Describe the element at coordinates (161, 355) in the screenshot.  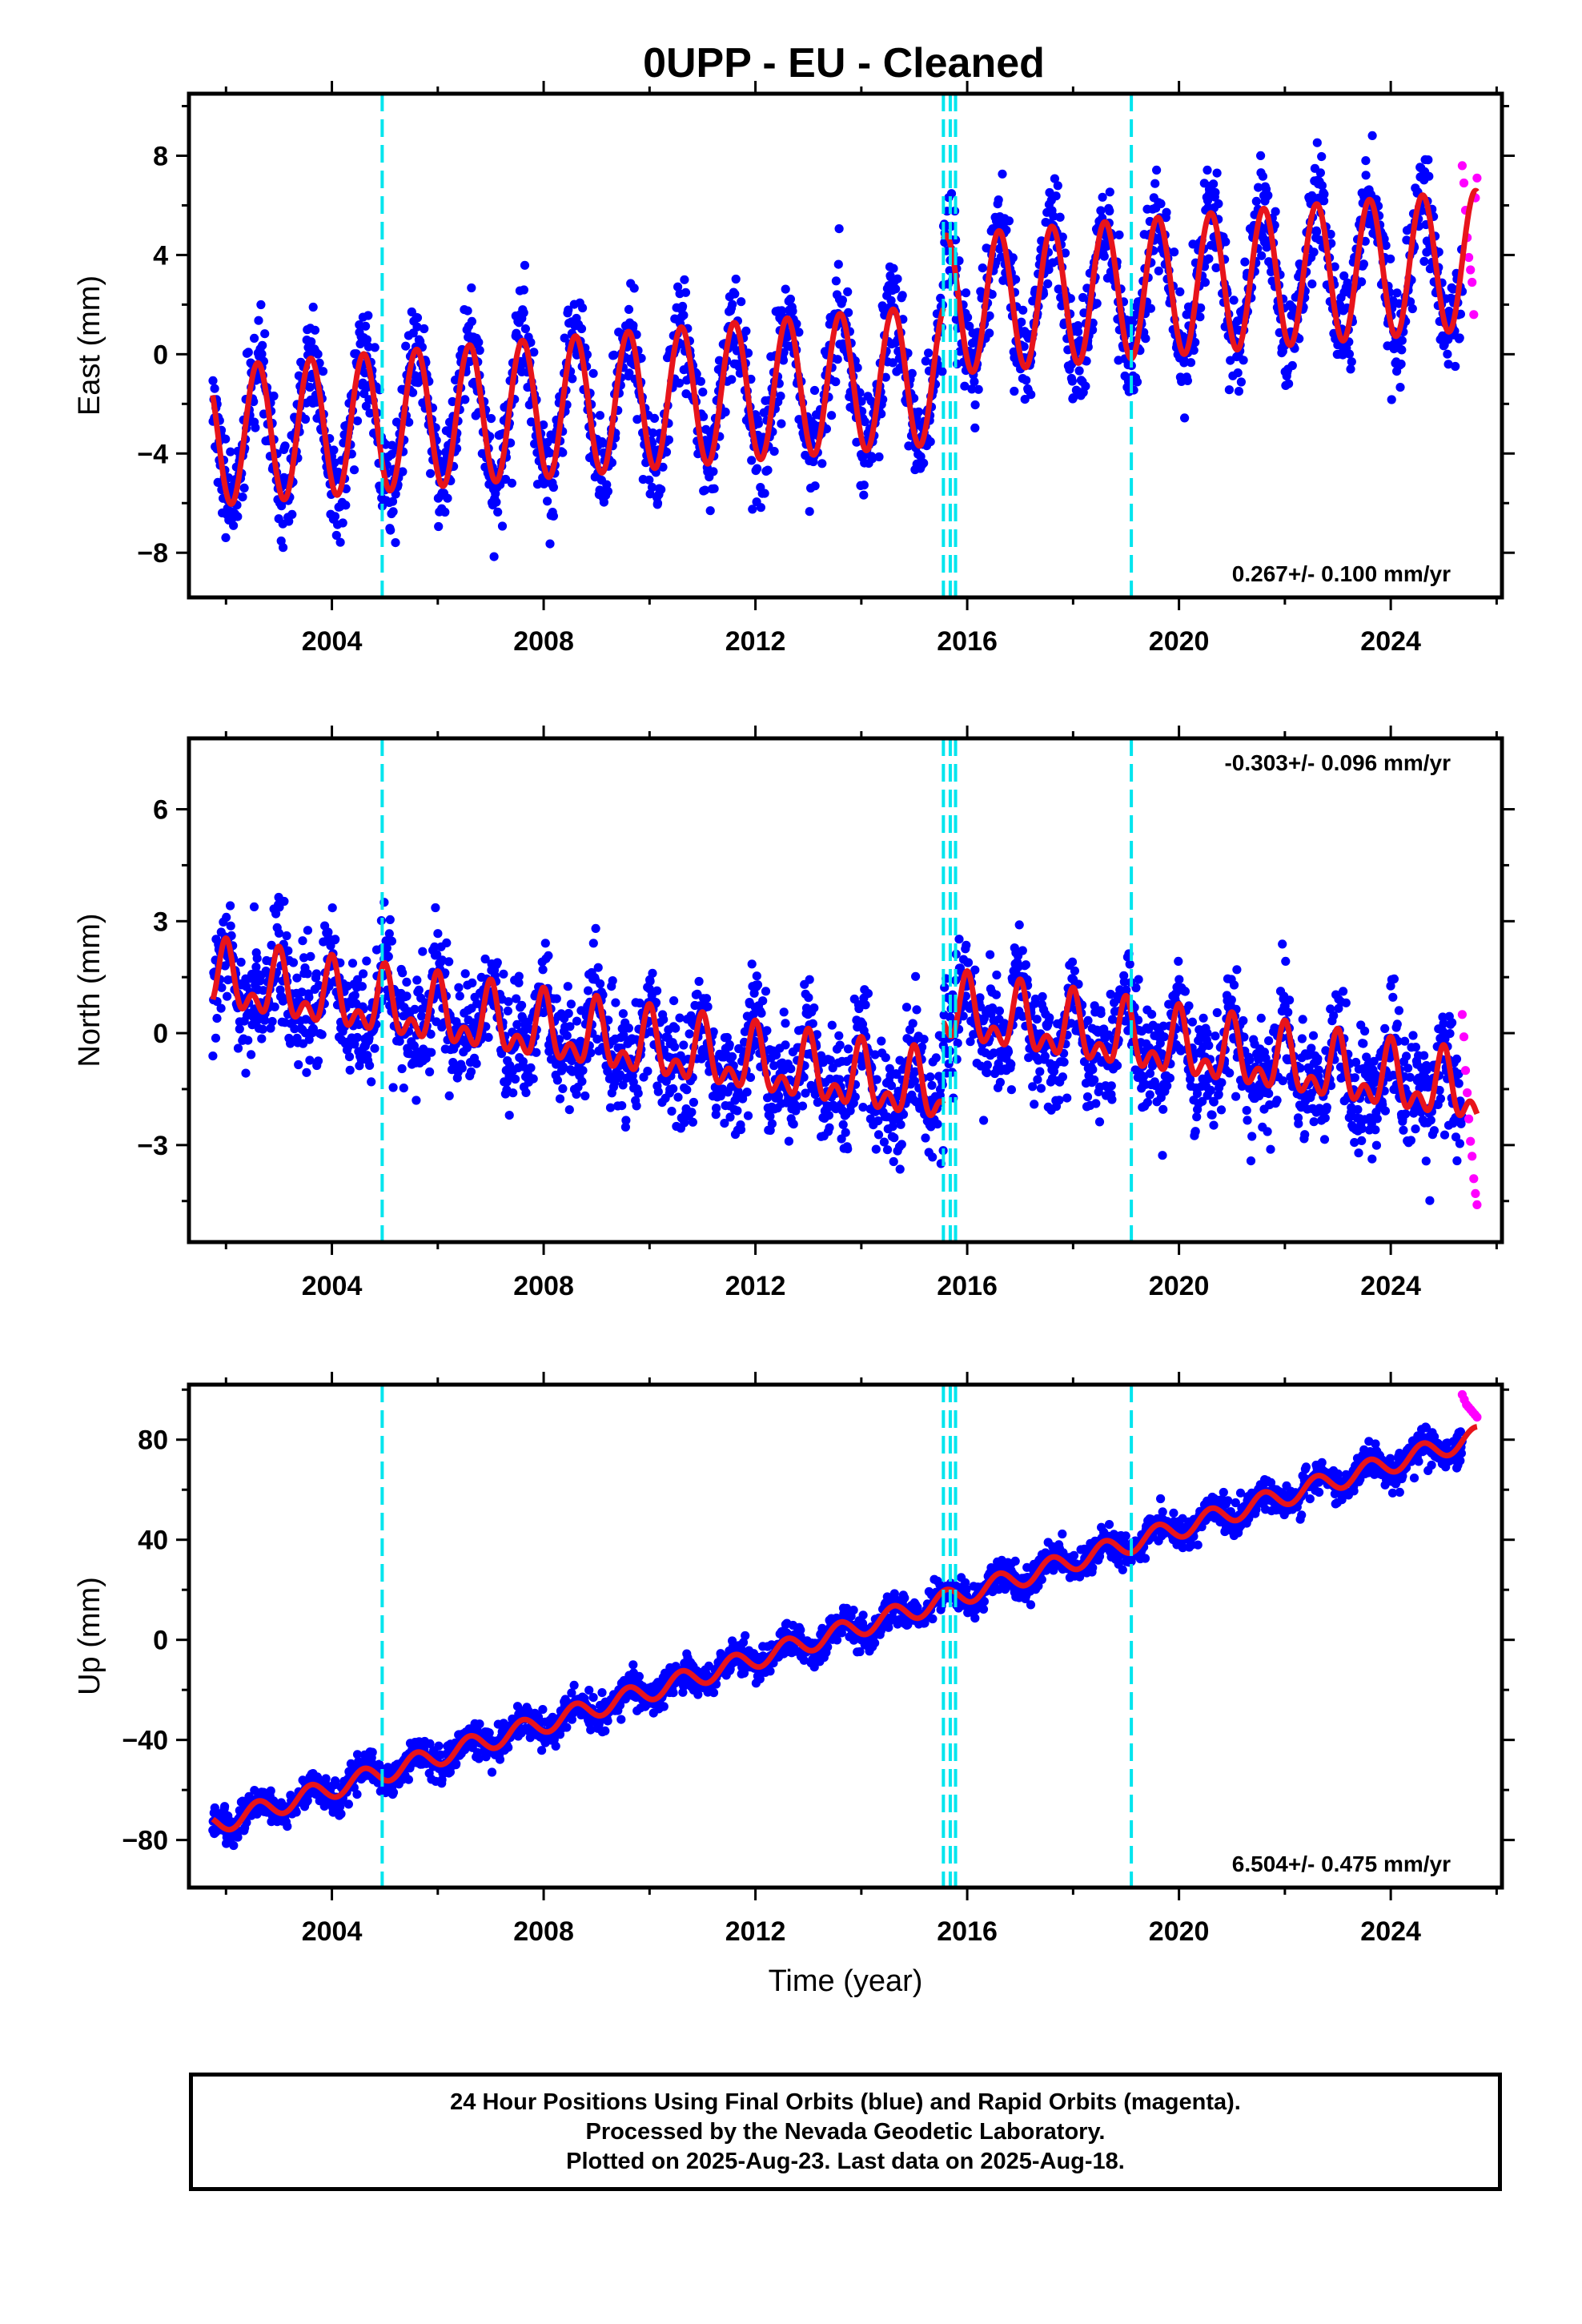
I see `y-tick-label: 0` at that location.